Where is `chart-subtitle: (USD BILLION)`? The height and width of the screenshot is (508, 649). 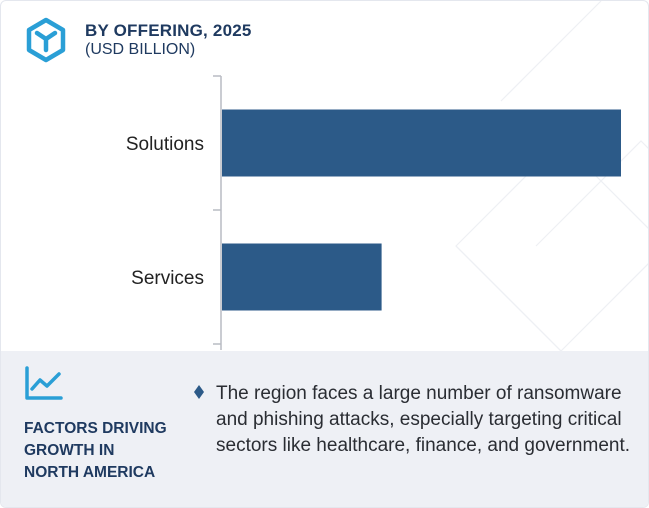 chart-subtitle: (USD BILLION) is located at coordinates (140, 49).